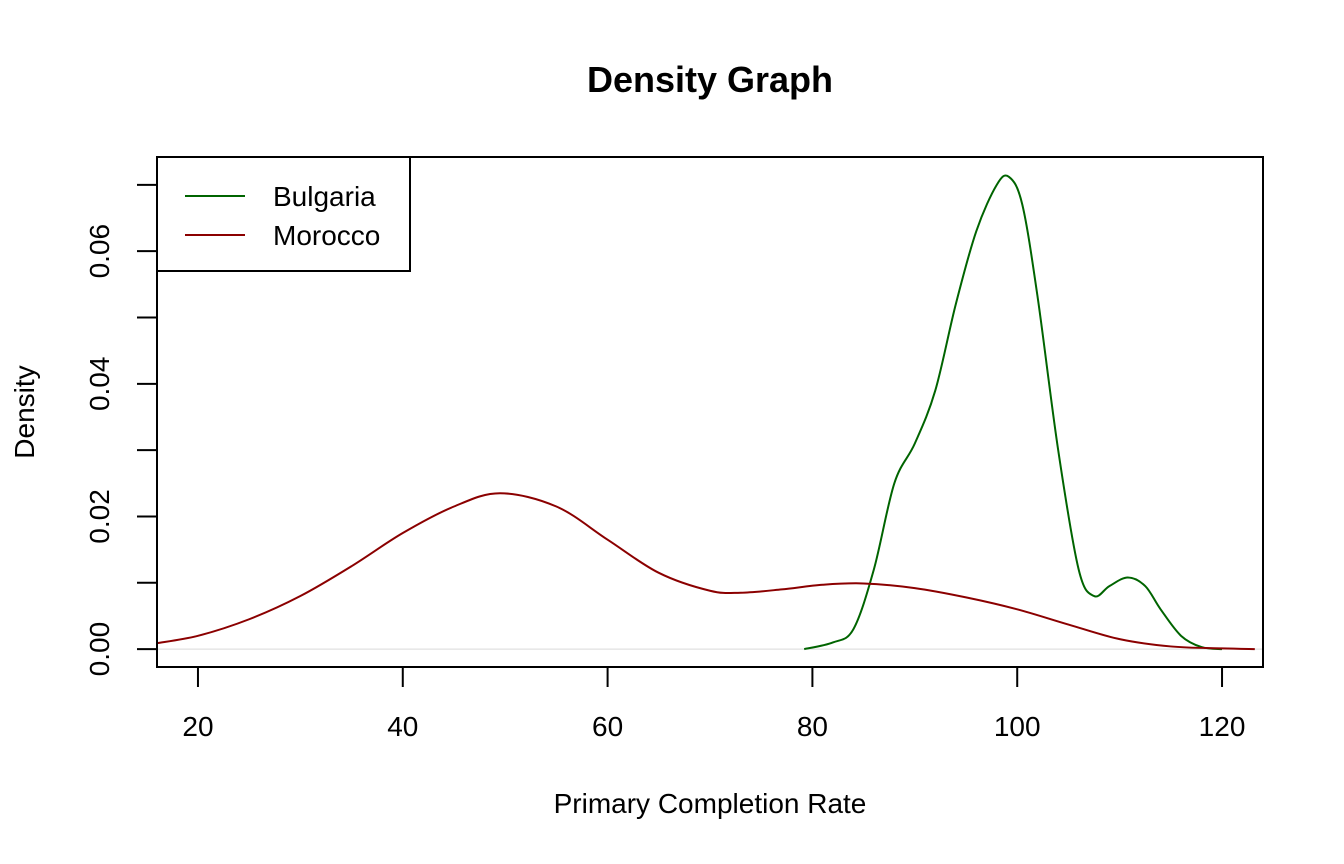  What do you see at coordinates (402, 726) in the screenshot?
I see `x-tick-label: 40` at bounding box center [402, 726].